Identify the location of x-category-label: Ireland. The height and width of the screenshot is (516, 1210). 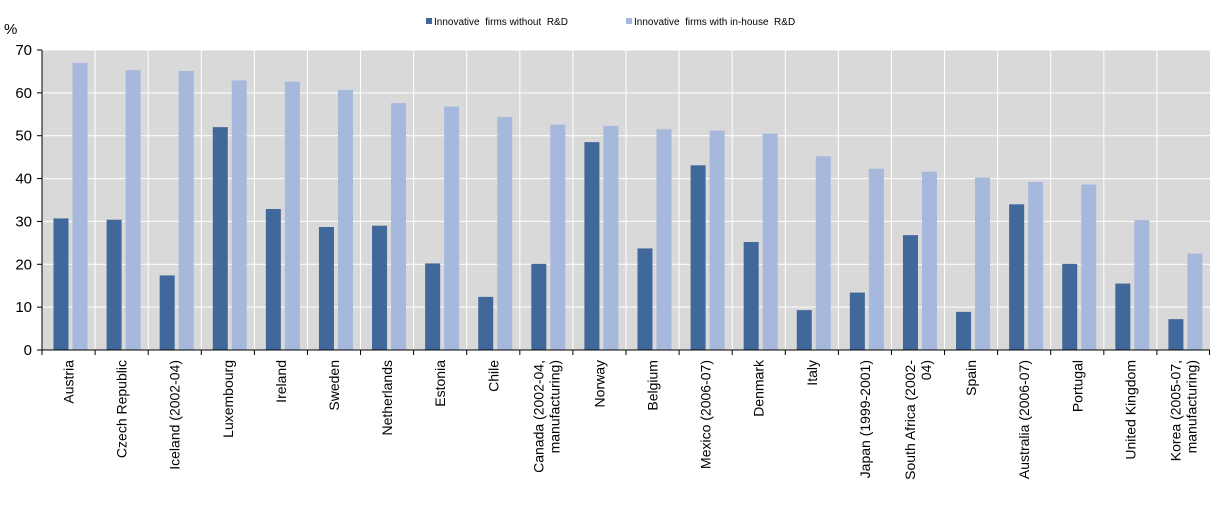
(281, 381).